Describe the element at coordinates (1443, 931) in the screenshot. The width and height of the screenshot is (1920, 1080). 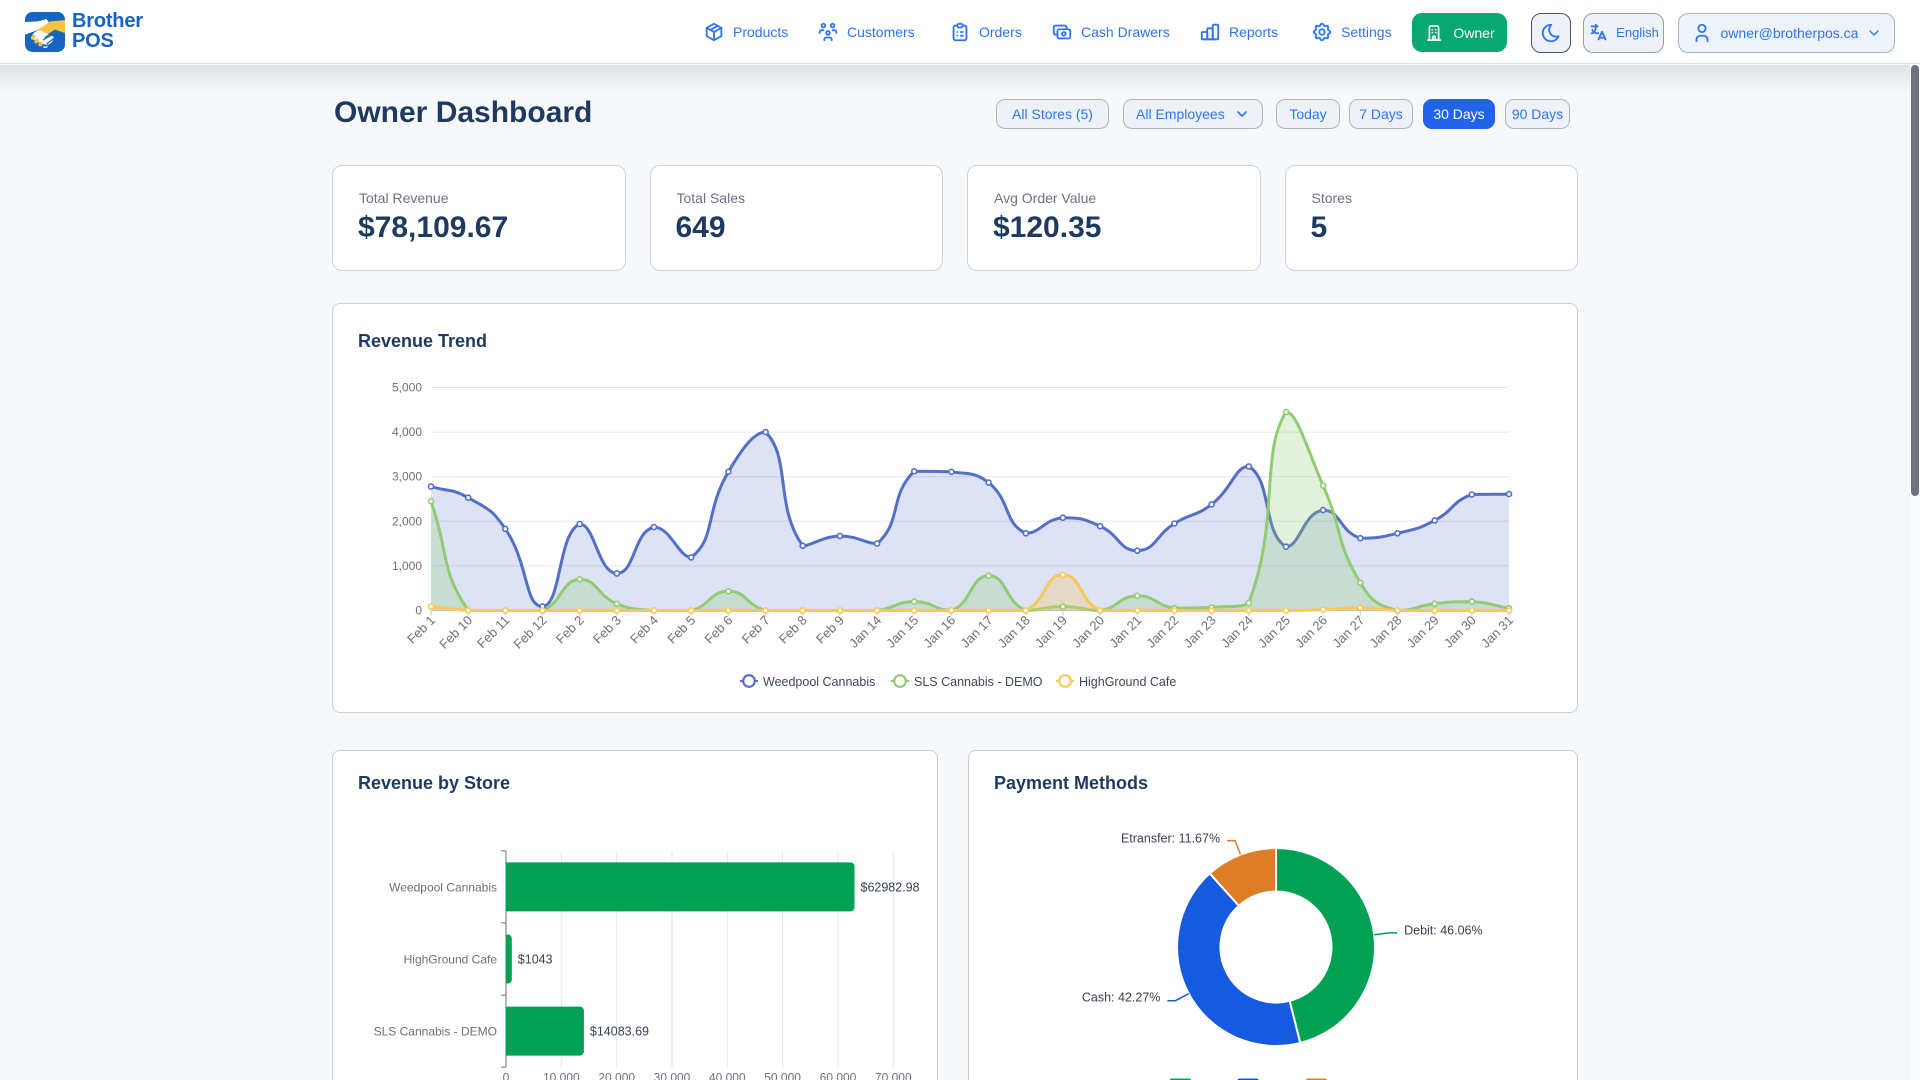
I see `svg-text: Debit: 46.06%` at that location.